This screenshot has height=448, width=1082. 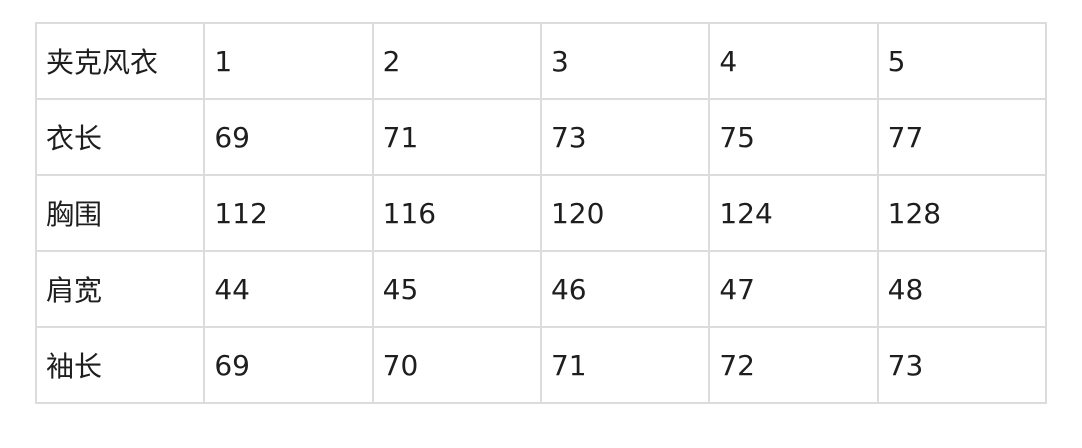 I want to click on table-cell: 3, so click(x=625, y=61).